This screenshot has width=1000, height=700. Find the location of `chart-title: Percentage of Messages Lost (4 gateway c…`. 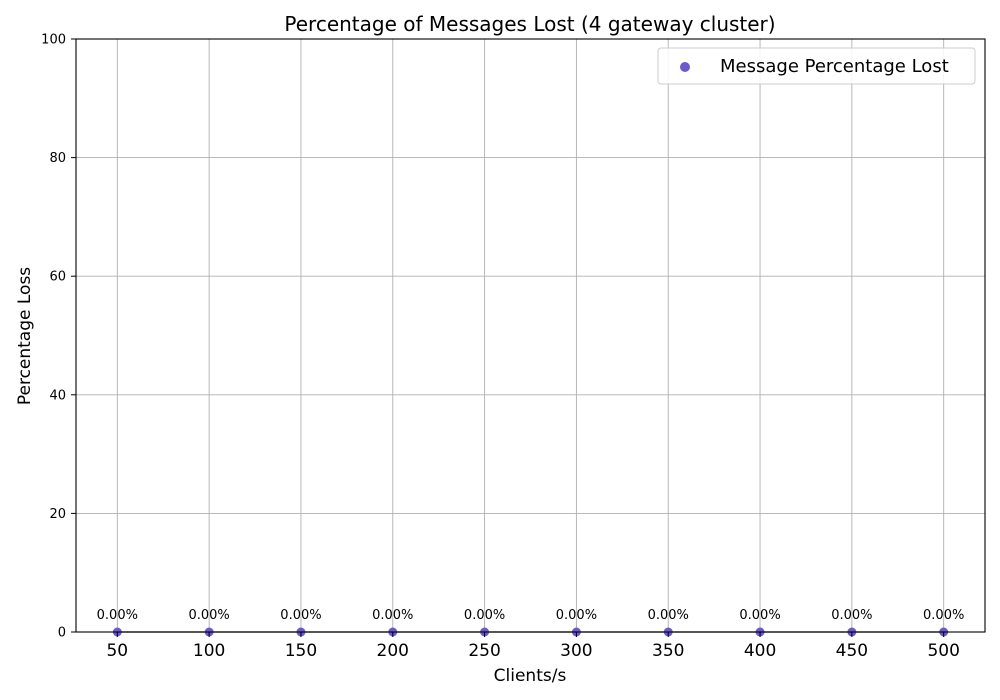

chart-title: Percentage of Messages Lost (4 gateway c… is located at coordinates (529, 24).